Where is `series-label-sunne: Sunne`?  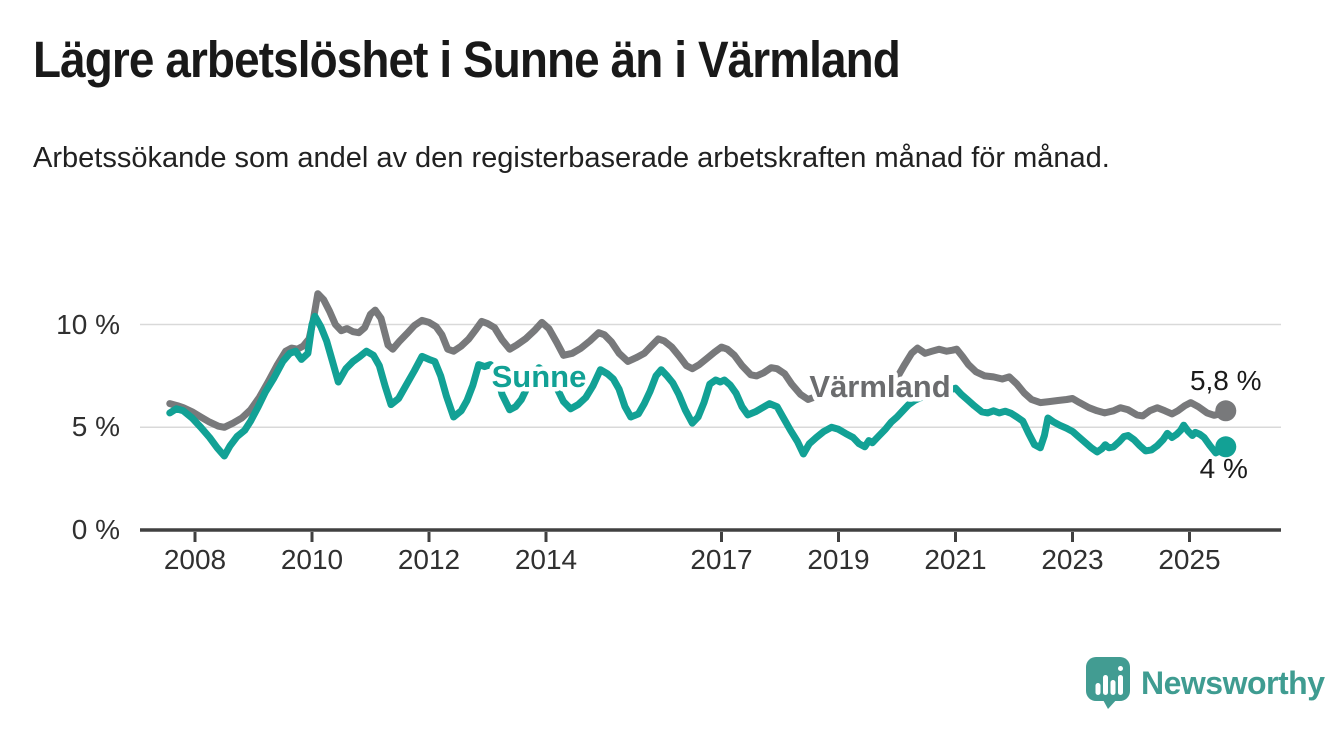
series-label-sunne: Sunne is located at coordinates (539, 376).